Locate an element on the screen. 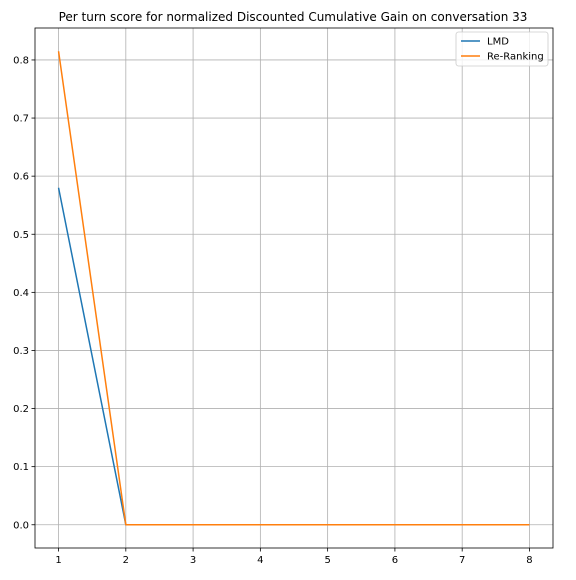  y-tick-label: 0.8 is located at coordinates (21, 60).